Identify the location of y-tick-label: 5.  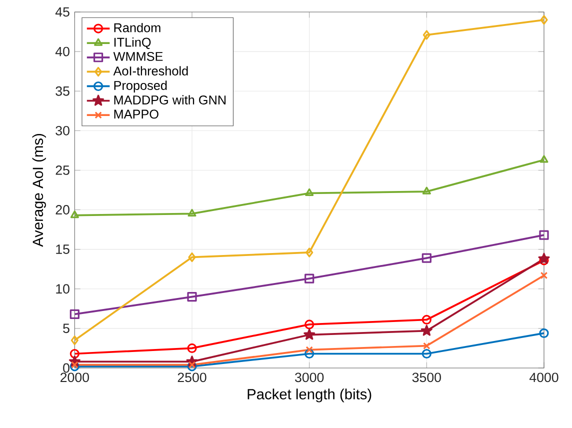
(66, 329).